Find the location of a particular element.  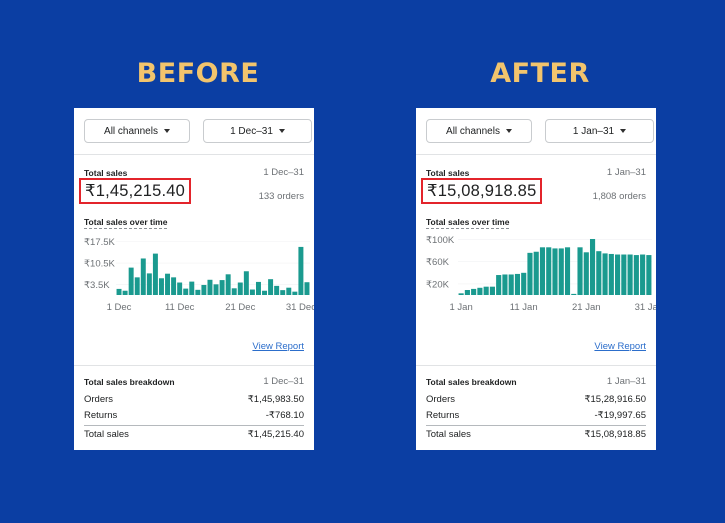

after-orders-value: ₹15,28,916.50 is located at coordinates (615, 399).